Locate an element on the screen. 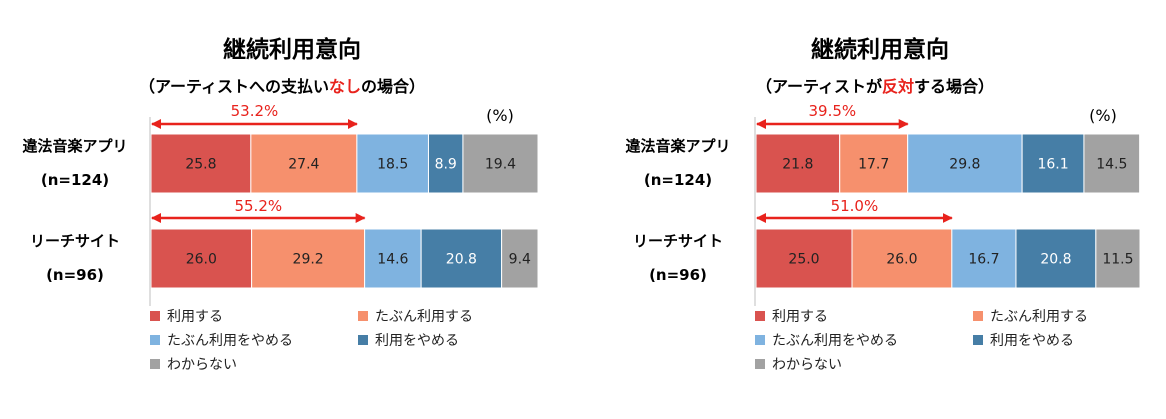 This screenshot has height=419, width=1166. data-label: 29.2 is located at coordinates (308, 260).